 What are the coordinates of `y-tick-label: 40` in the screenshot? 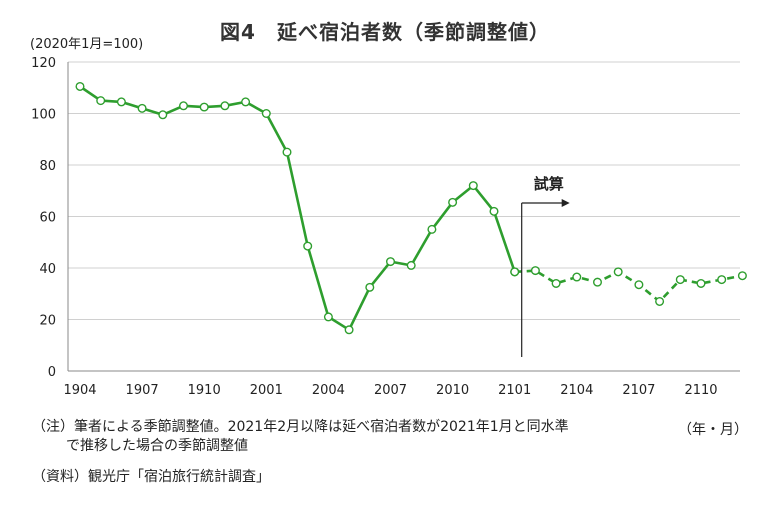 It's located at (47, 269).